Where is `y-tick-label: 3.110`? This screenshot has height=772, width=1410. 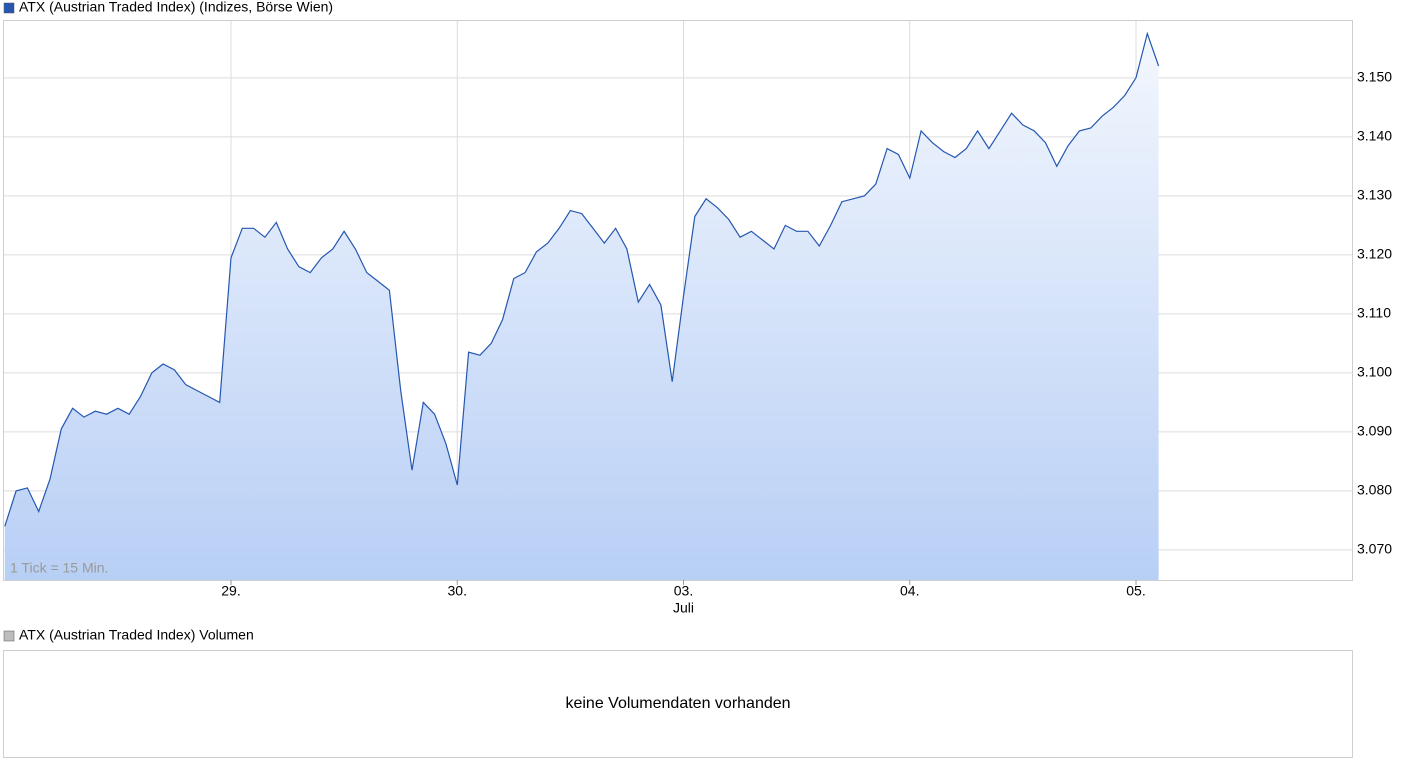
y-tick-label: 3.110 is located at coordinates (1374, 313).